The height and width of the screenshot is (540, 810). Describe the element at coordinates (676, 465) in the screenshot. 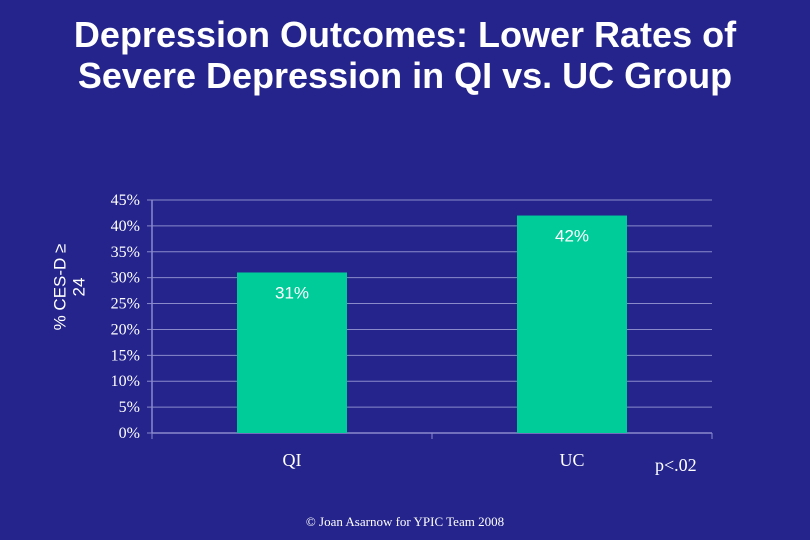

I see `p-value-note: p<.02` at that location.